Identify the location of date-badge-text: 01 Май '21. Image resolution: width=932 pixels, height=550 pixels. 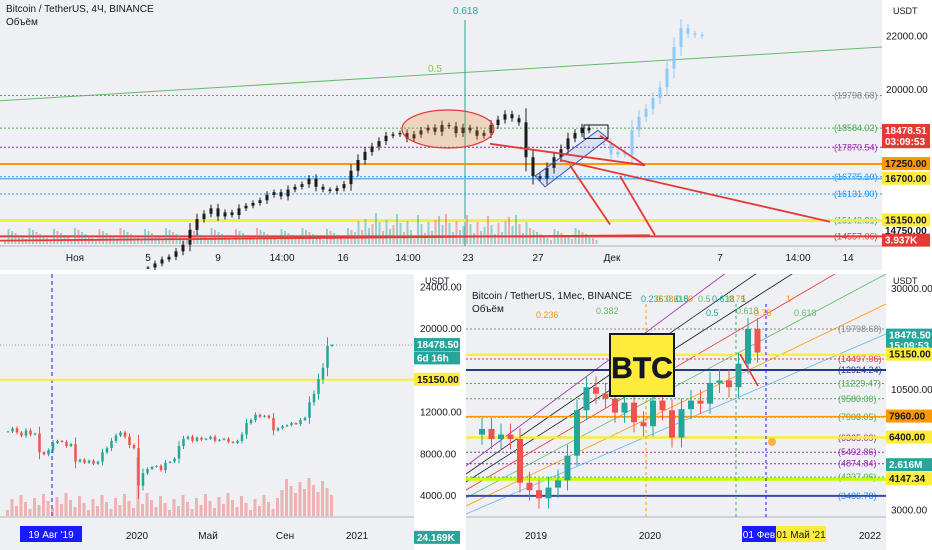
(801, 535).